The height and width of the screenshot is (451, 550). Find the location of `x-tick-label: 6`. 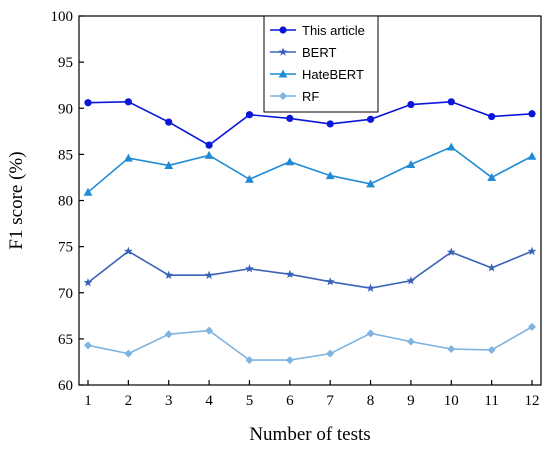

x-tick-label: 6 is located at coordinates (290, 401).